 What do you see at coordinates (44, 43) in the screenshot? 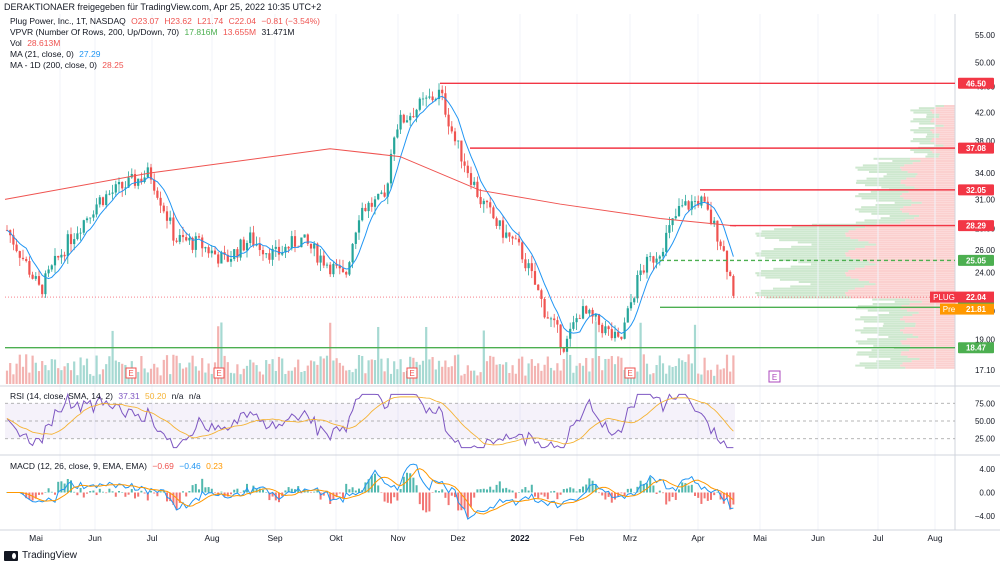
I see `vol-value: 28.613M` at bounding box center [44, 43].